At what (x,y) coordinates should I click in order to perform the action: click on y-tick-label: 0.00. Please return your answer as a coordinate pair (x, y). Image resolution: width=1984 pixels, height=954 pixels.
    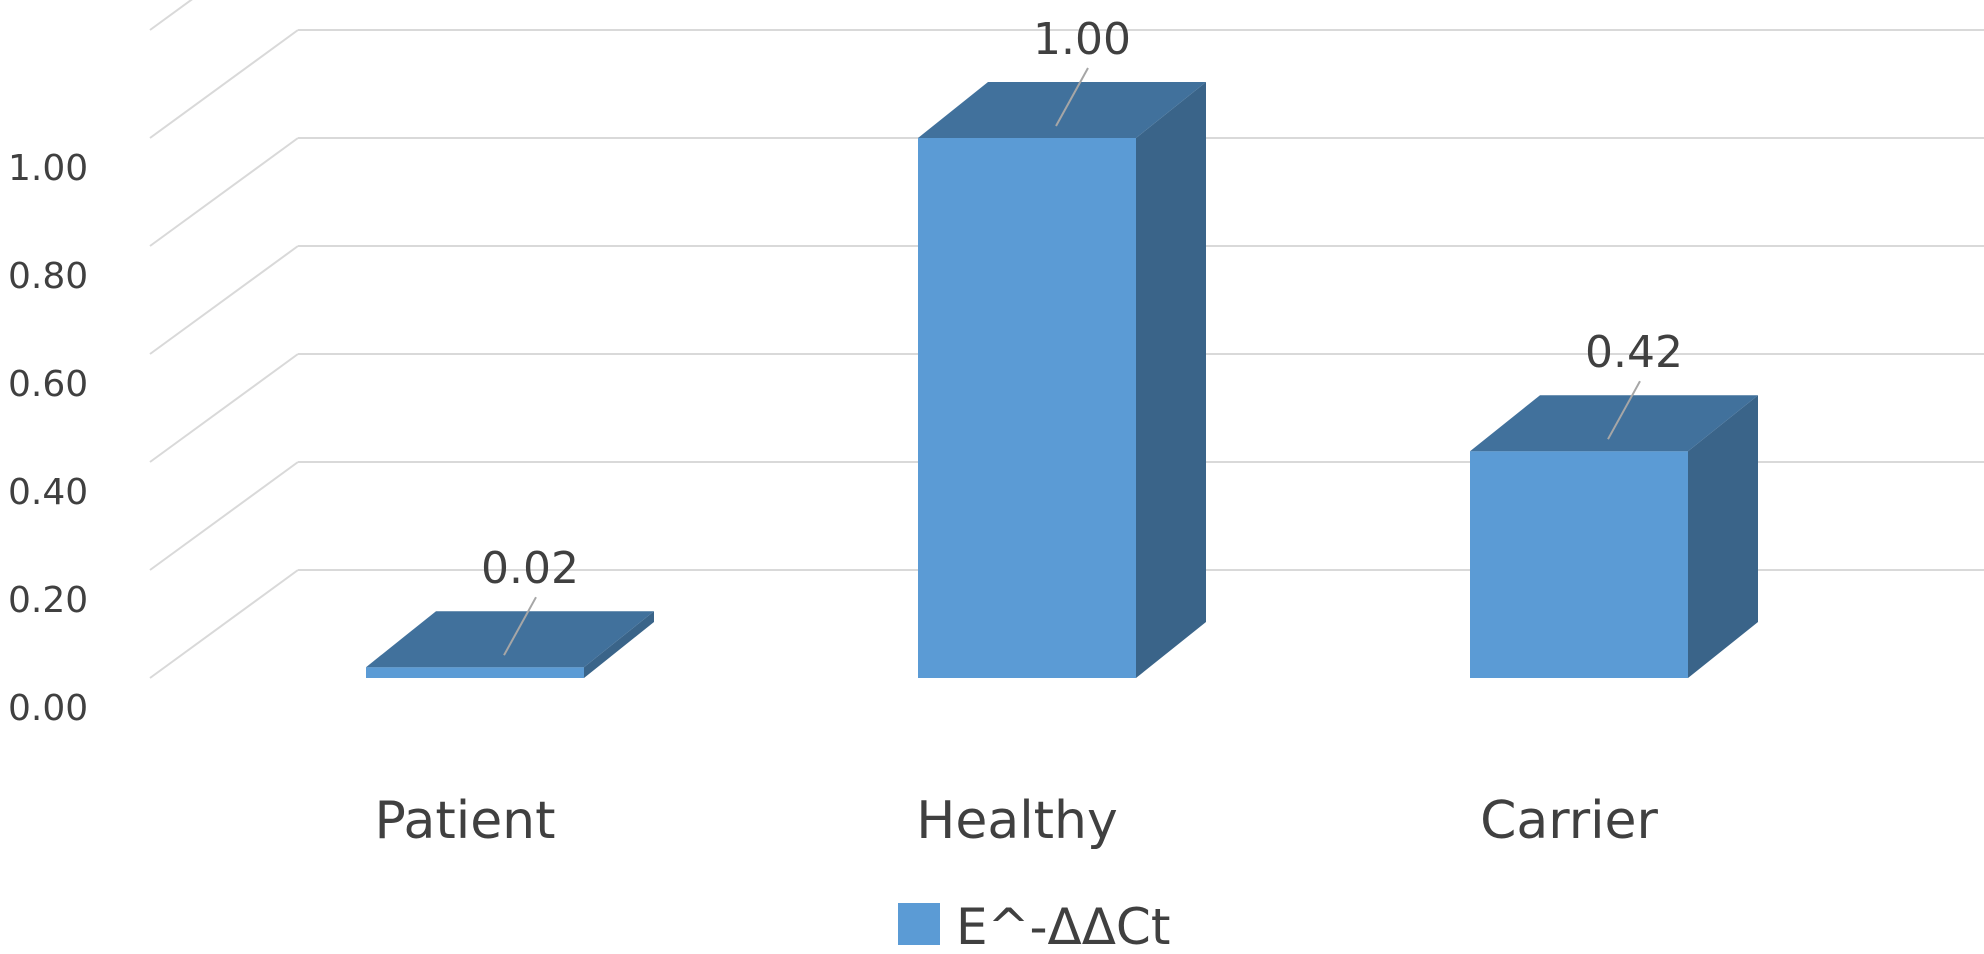
    Looking at the image, I should click on (48, 708).